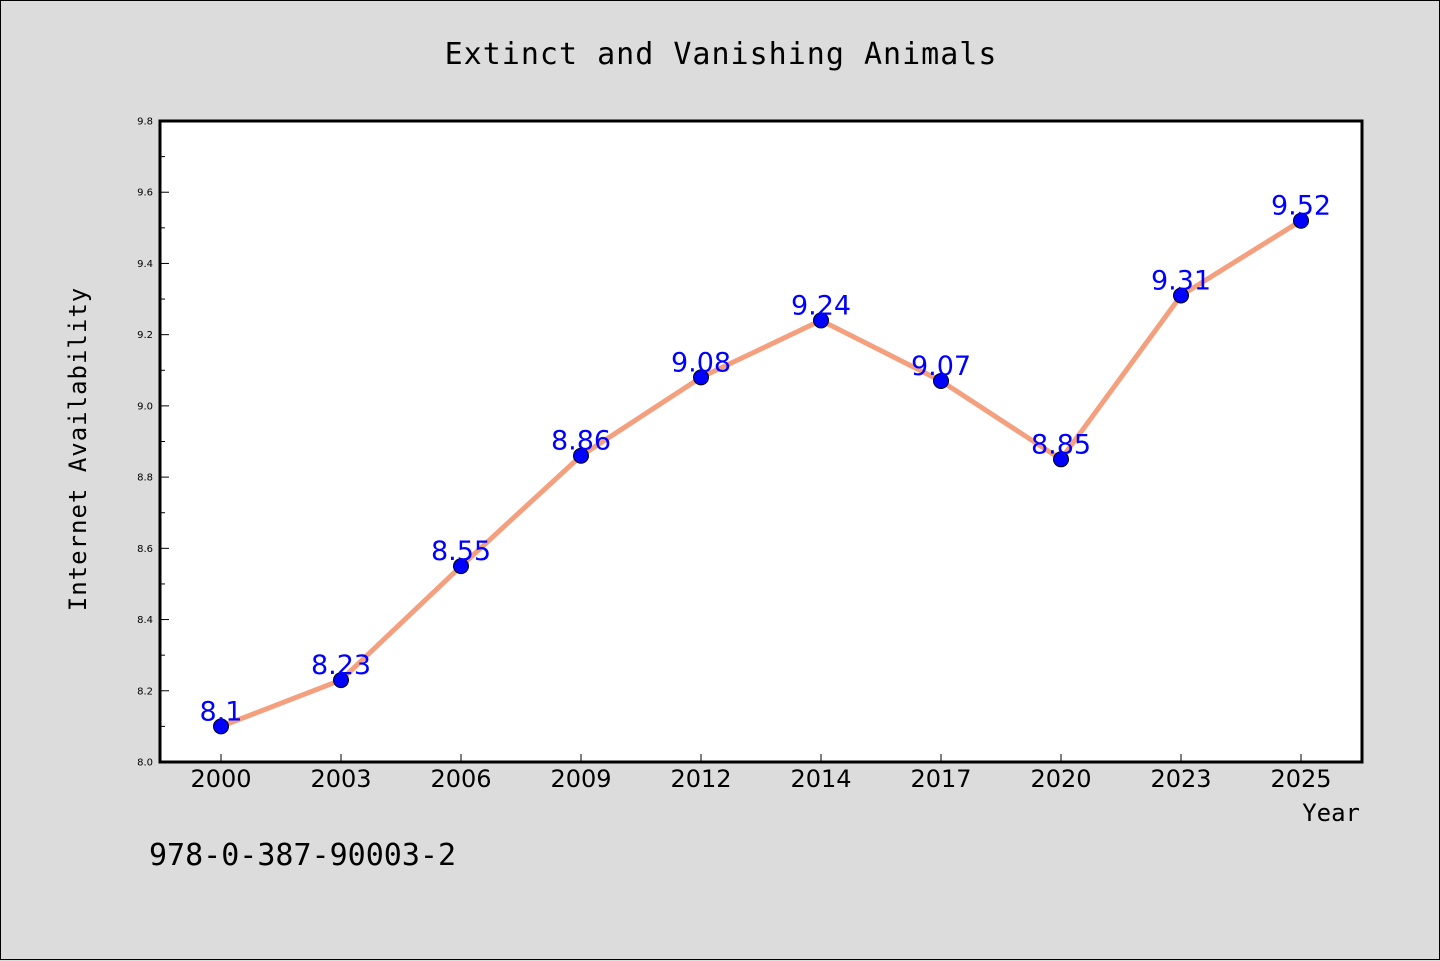 The width and height of the screenshot is (1440, 961). I want to click on y-tick-label: 8.0, so click(145, 763).